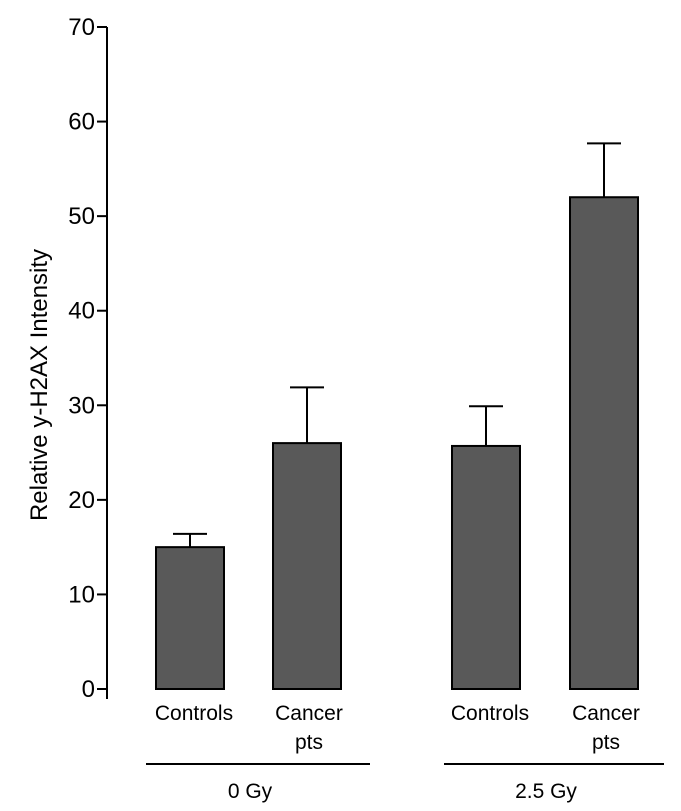  What do you see at coordinates (81, 216) in the screenshot?
I see `y-tick-label: 50` at bounding box center [81, 216].